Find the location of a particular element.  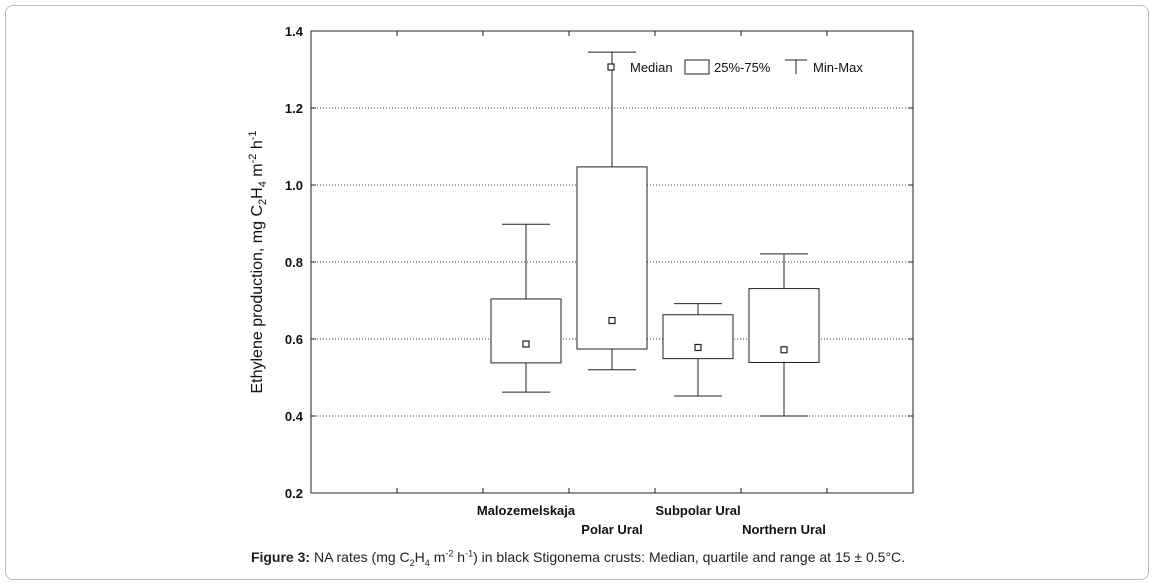

caption-sup-b: -1 is located at coordinates (469, 553).